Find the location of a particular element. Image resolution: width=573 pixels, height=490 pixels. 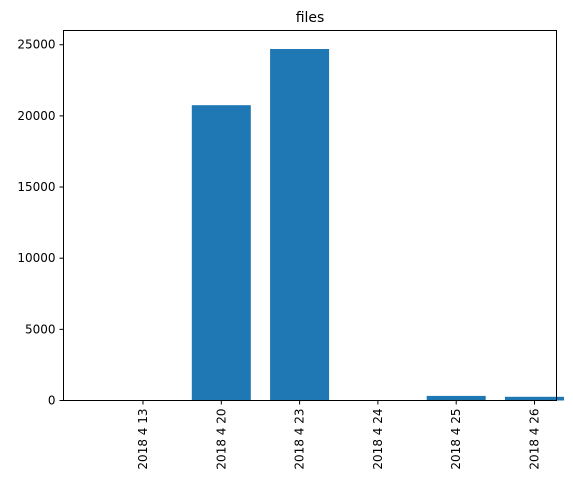

x-tick-label: 2018 4 25 is located at coordinates (456, 439).